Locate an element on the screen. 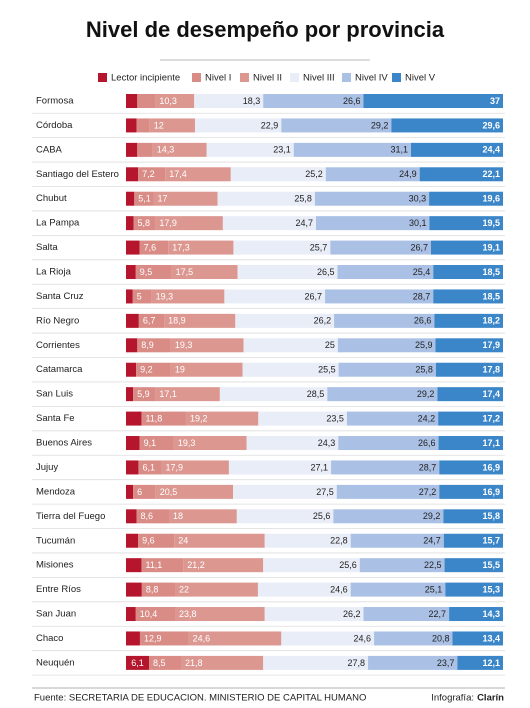 The width and height of the screenshot is (530, 708). value-label: 12,9 is located at coordinates (153, 638).